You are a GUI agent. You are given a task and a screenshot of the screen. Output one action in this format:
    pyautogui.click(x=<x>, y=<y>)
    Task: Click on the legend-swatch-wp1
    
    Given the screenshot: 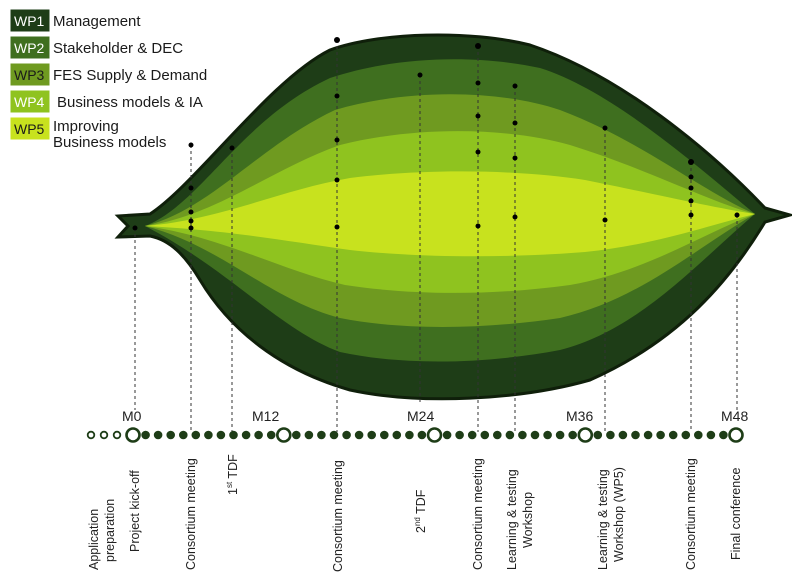 What is the action you would take?
    pyautogui.click(x=30, y=20)
    